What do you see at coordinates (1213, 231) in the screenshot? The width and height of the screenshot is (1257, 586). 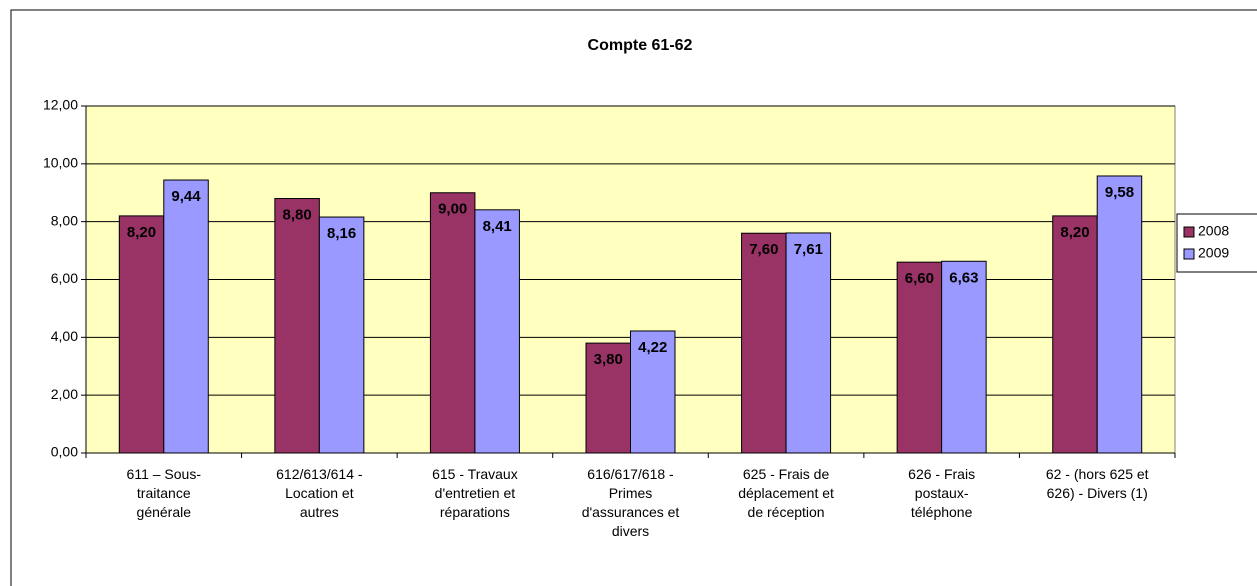 I see `legend-label: 2008` at bounding box center [1213, 231].